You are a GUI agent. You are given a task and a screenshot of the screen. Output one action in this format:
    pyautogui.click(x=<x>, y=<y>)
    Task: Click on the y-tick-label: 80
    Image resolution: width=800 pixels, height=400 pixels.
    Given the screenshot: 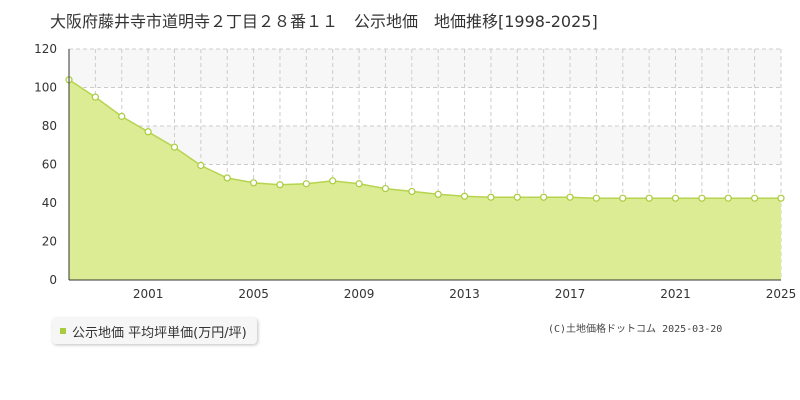 What is the action you would take?
    pyautogui.click(x=49, y=126)
    